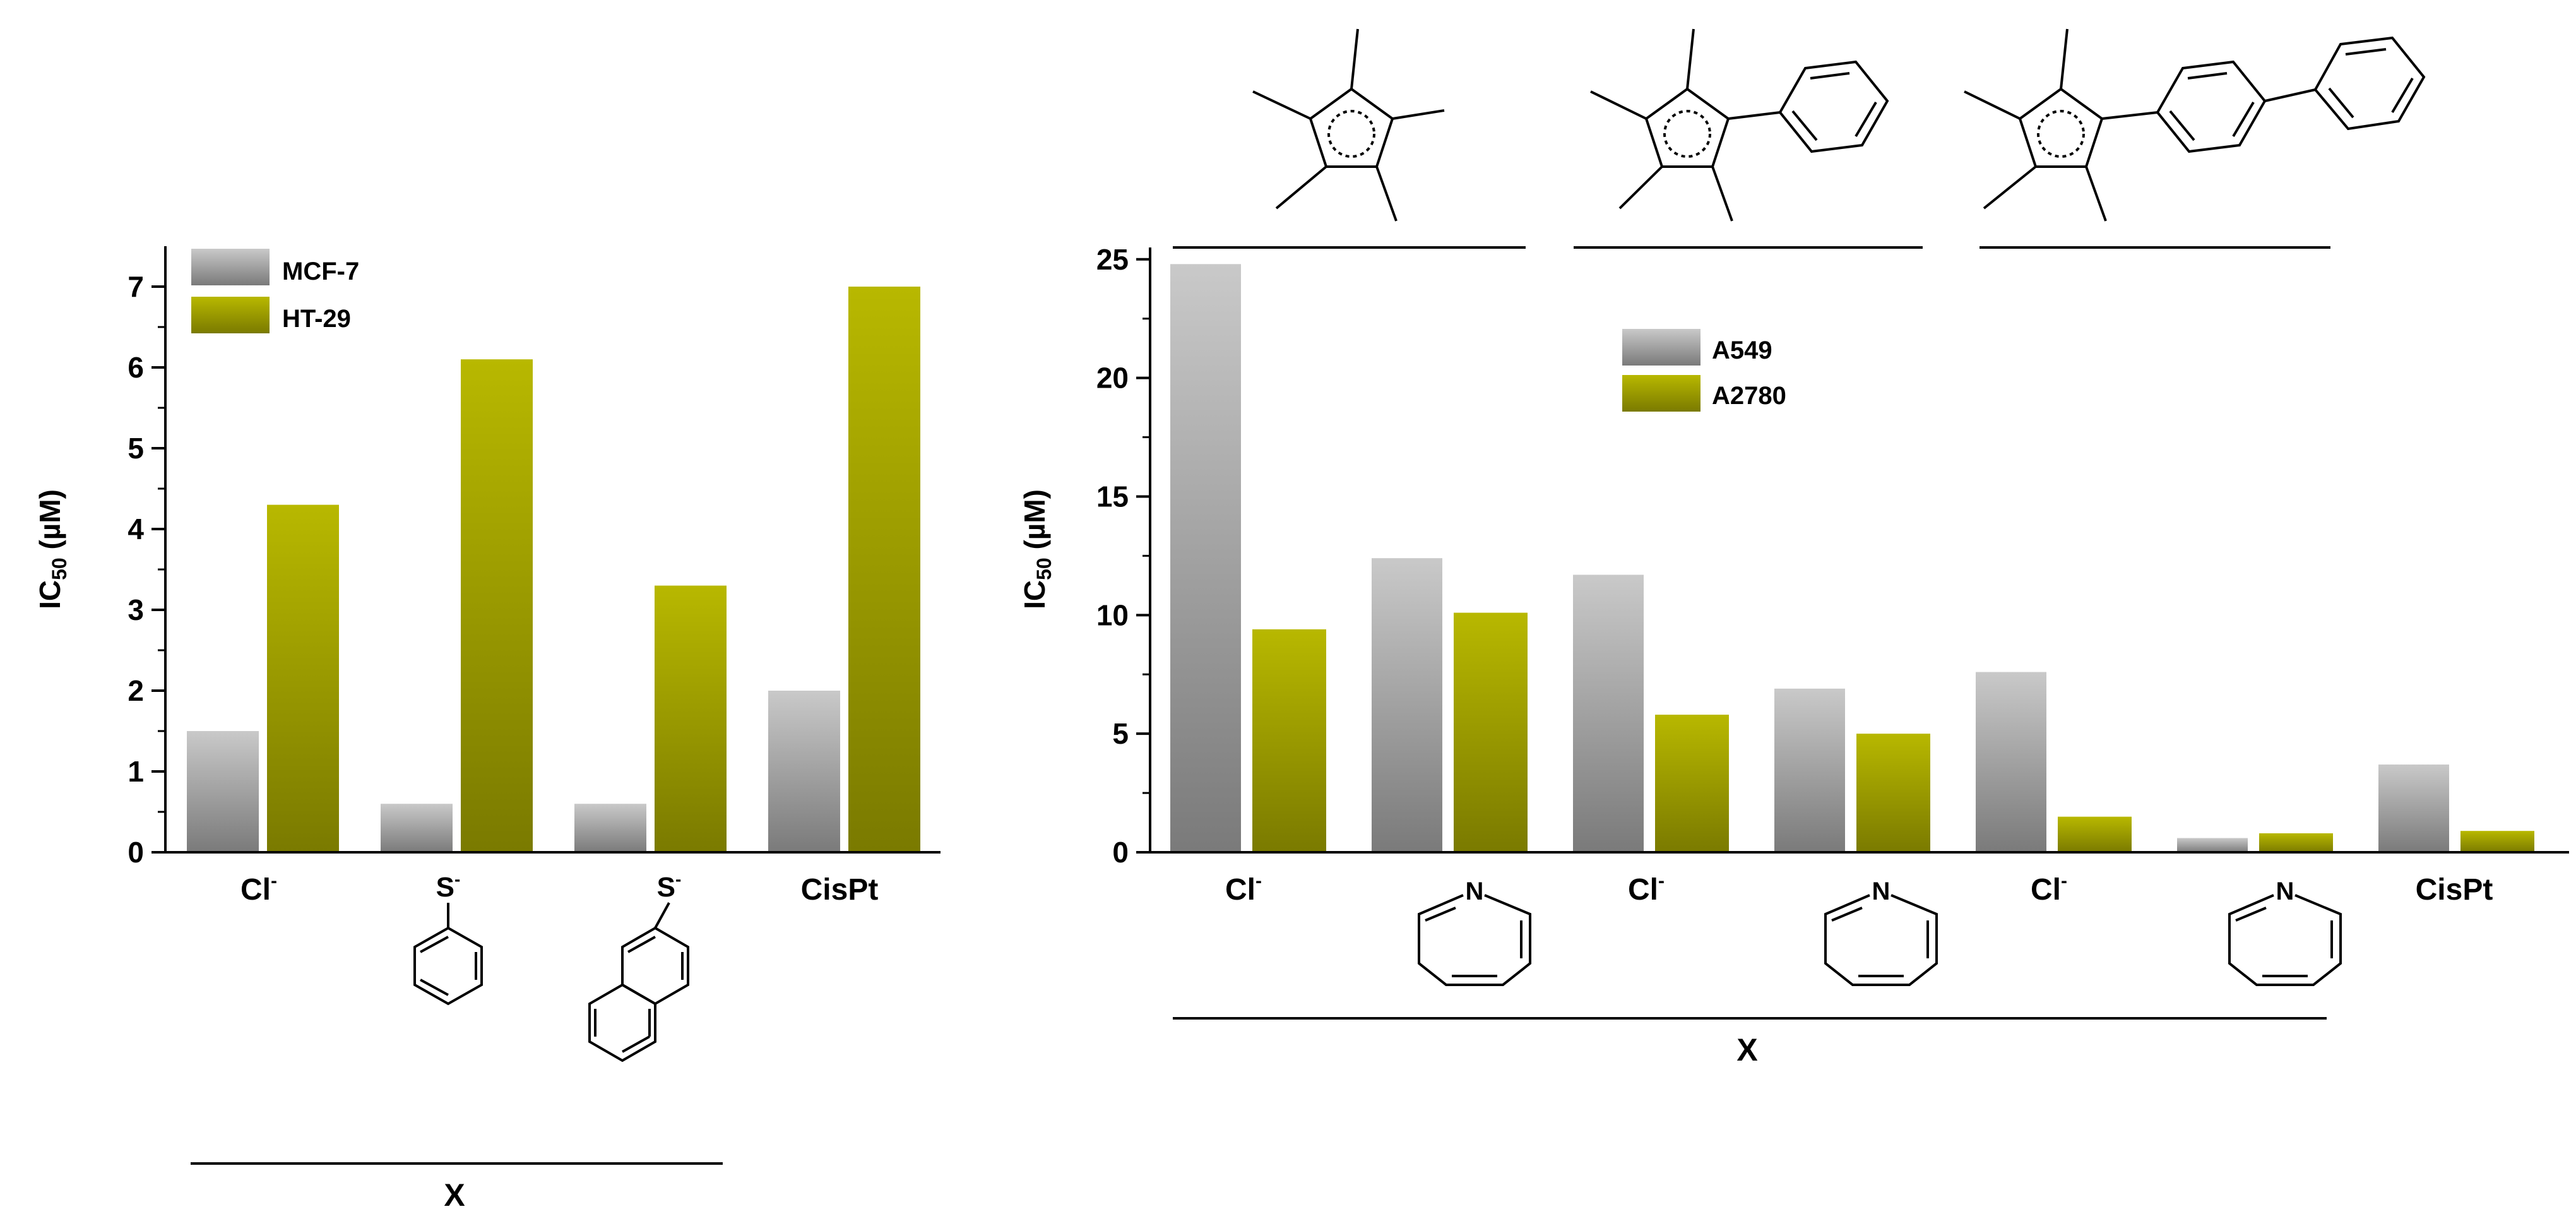  I want to click on left-y-tick-label: 7, so click(136, 286).